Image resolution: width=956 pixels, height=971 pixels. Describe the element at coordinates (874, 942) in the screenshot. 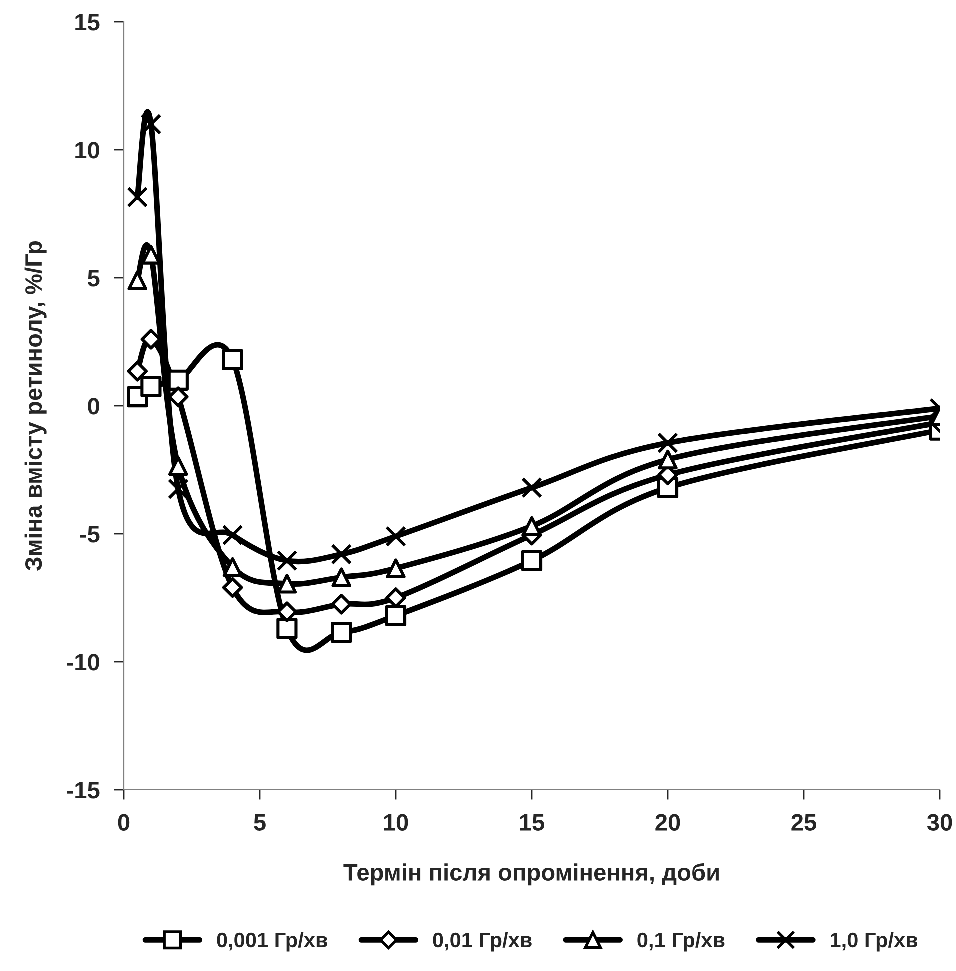

I see `legend-label: 1,0 Гр/хв` at that location.